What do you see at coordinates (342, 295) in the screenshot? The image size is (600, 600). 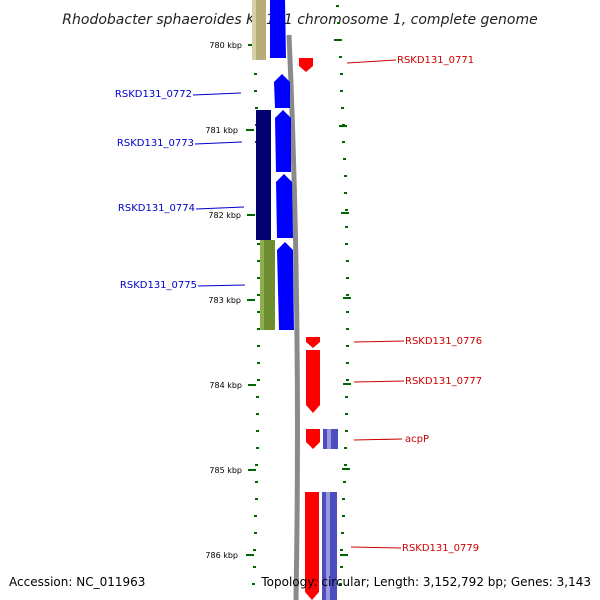 I see `right-tick-dots` at bounding box center [342, 295].